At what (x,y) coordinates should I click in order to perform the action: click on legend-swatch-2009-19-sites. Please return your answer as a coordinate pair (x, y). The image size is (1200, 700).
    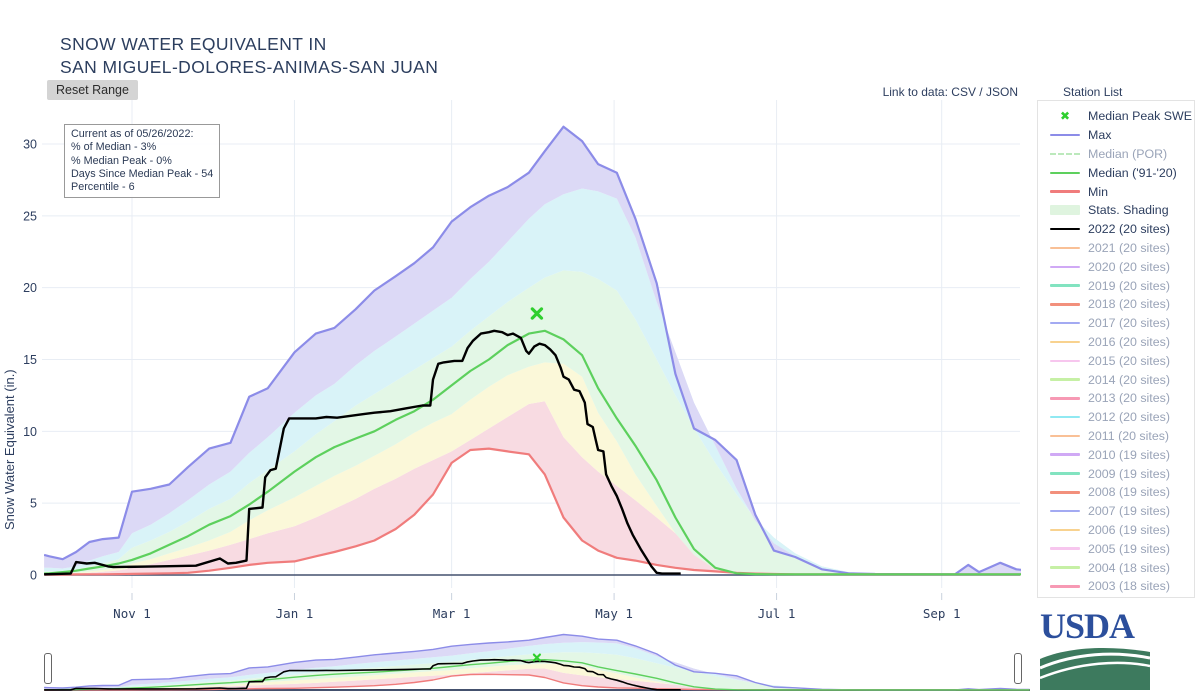
    Looking at the image, I should click on (1065, 473).